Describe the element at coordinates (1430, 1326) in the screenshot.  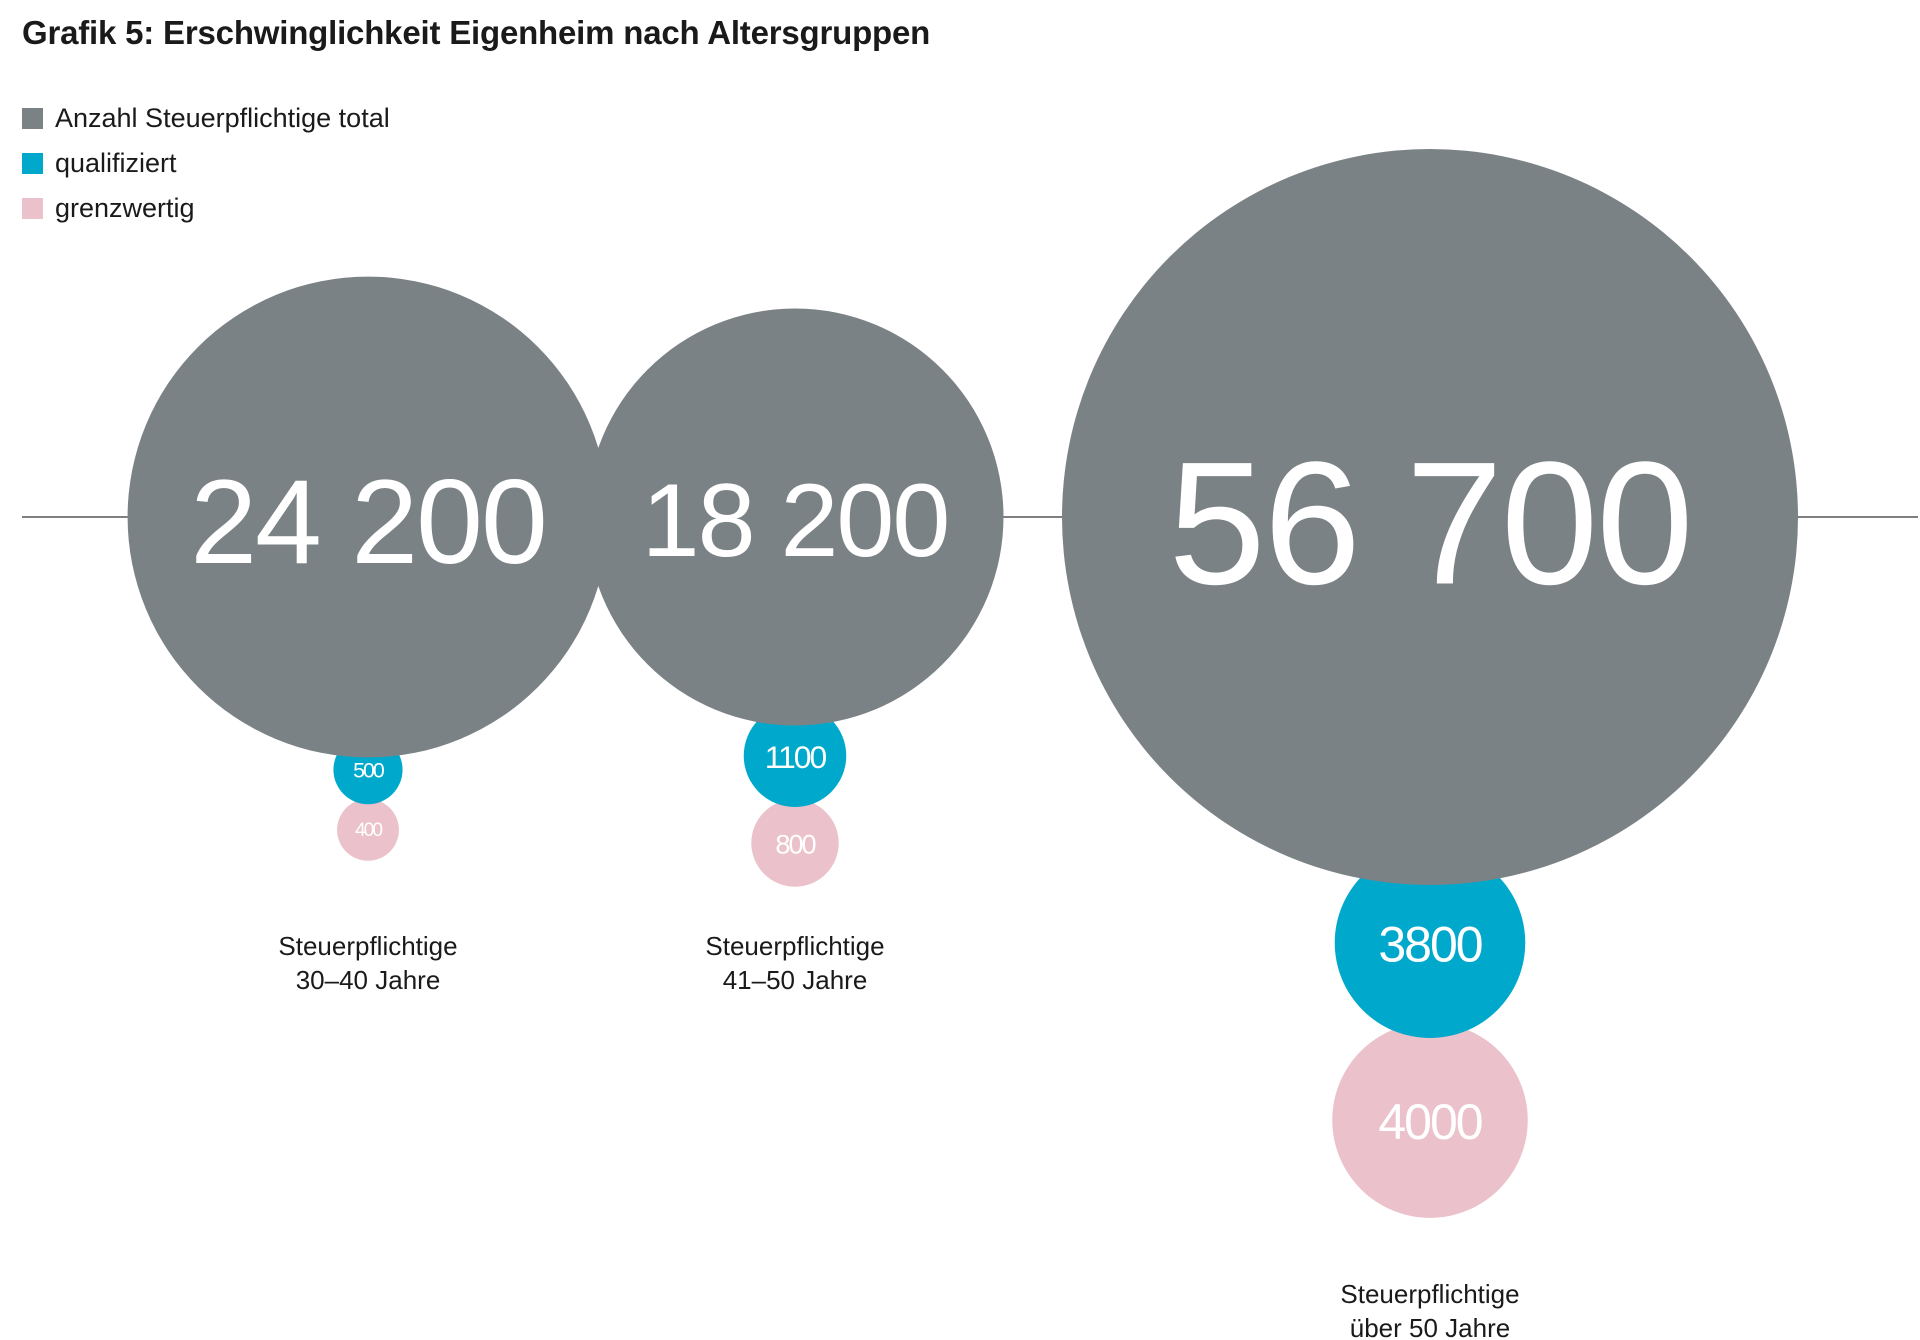
I see `group-label-line2-2: über 50 Jahre` at that location.